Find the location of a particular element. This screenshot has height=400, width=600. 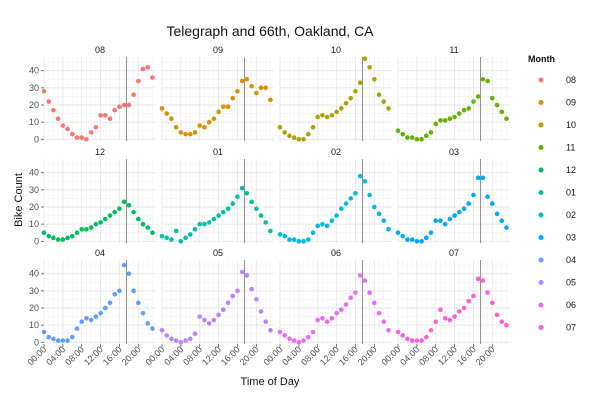

y-tick-label: 0 is located at coordinates (36, 139).